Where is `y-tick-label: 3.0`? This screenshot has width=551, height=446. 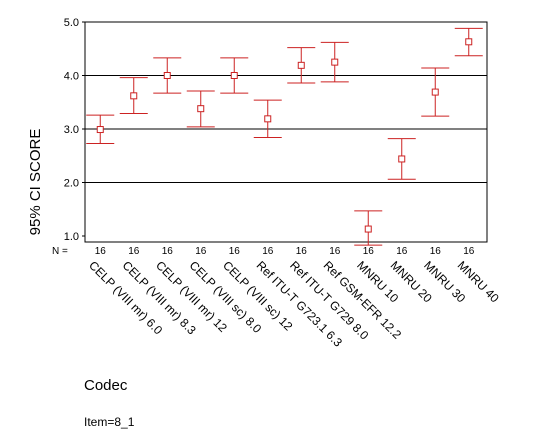
y-tick-label: 3.0 is located at coordinates (71, 130).